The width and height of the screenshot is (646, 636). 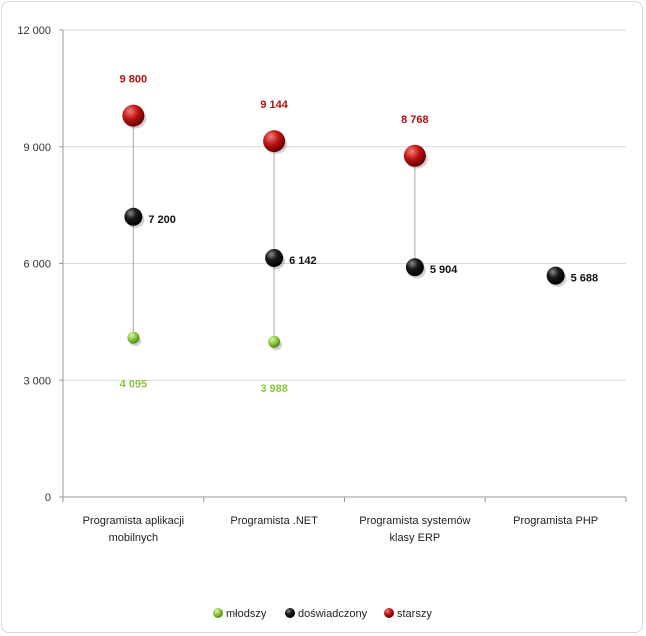 I want to click on data-label: 7 200, so click(x=162, y=220).